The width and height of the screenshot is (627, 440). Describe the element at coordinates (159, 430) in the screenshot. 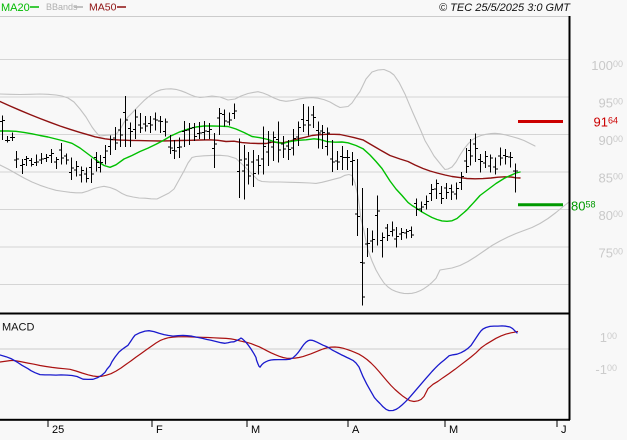

I see `svg-text: F` at that location.